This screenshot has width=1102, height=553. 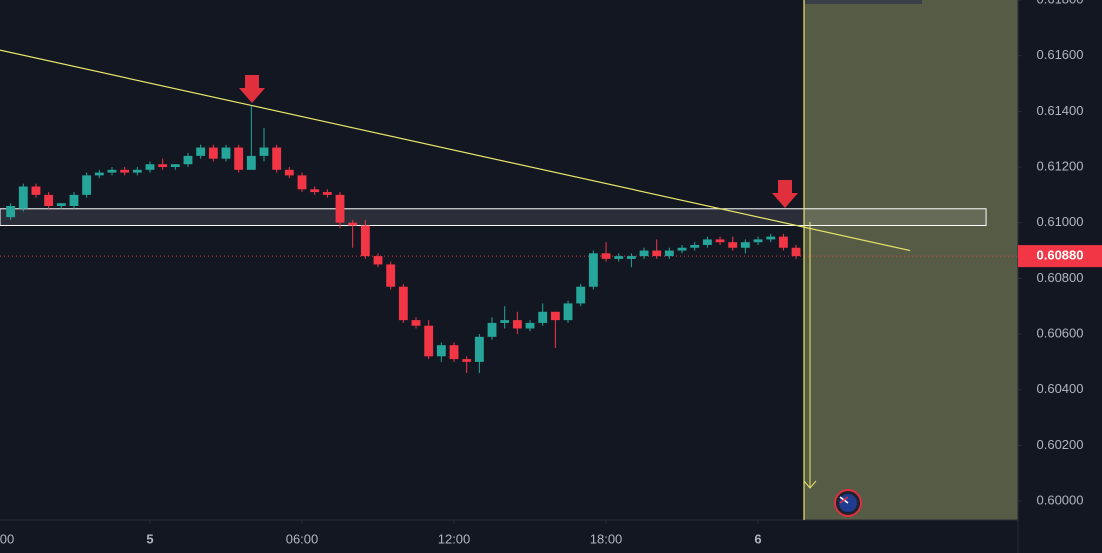 What do you see at coordinates (863, 2) in the screenshot?
I see `toolbar-stub` at bounding box center [863, 2].